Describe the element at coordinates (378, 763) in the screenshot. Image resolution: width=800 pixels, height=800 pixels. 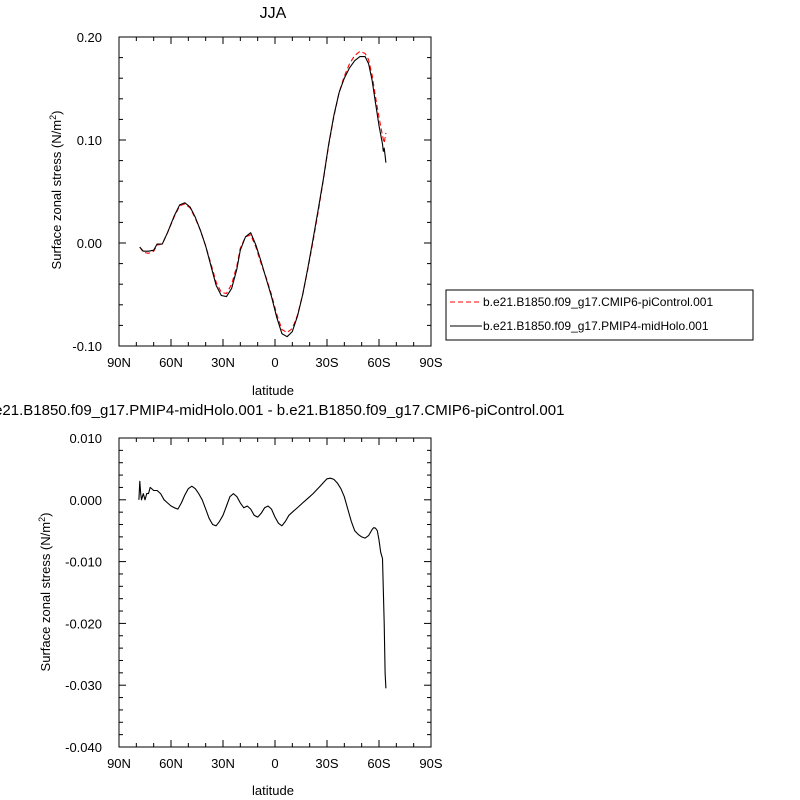
I see `bottom-x-tick-label: 60S` at that location.